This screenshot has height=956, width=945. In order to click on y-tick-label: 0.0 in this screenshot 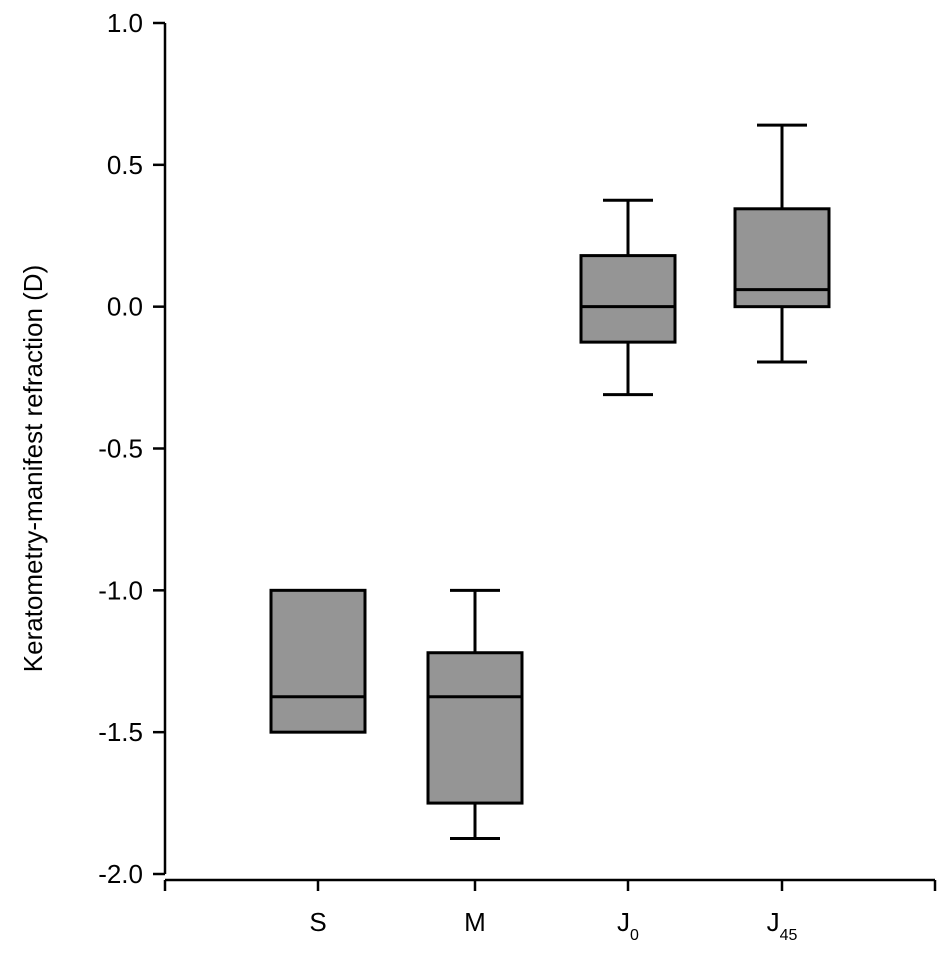, I will do `click(125, 307)`.